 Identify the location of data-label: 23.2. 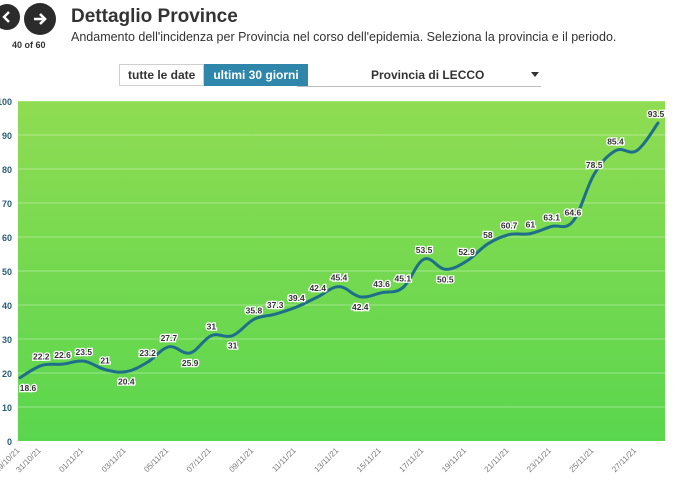
(147, 353).